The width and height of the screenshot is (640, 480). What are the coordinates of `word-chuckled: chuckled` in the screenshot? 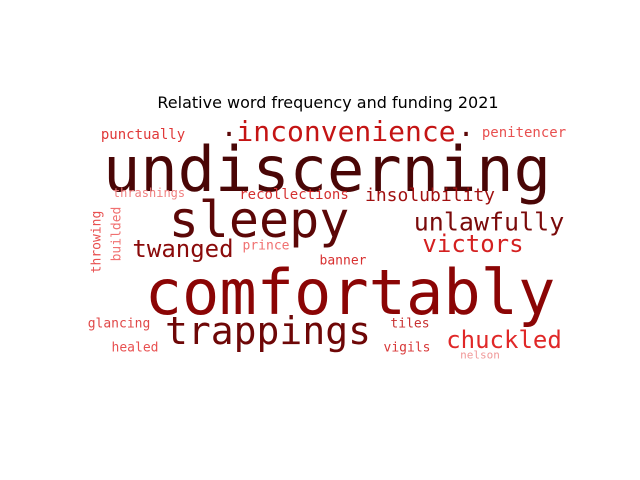 It's located at (504, 340).